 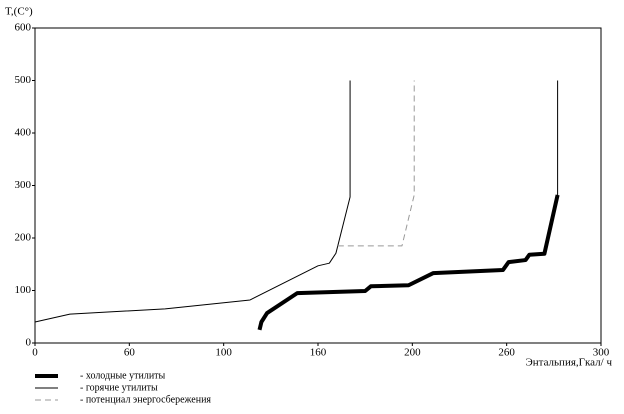 What do you see at coordinates (23, 28) in the screenshot?
I see `y-tick-label: 600` at bounding box center [23, 28].